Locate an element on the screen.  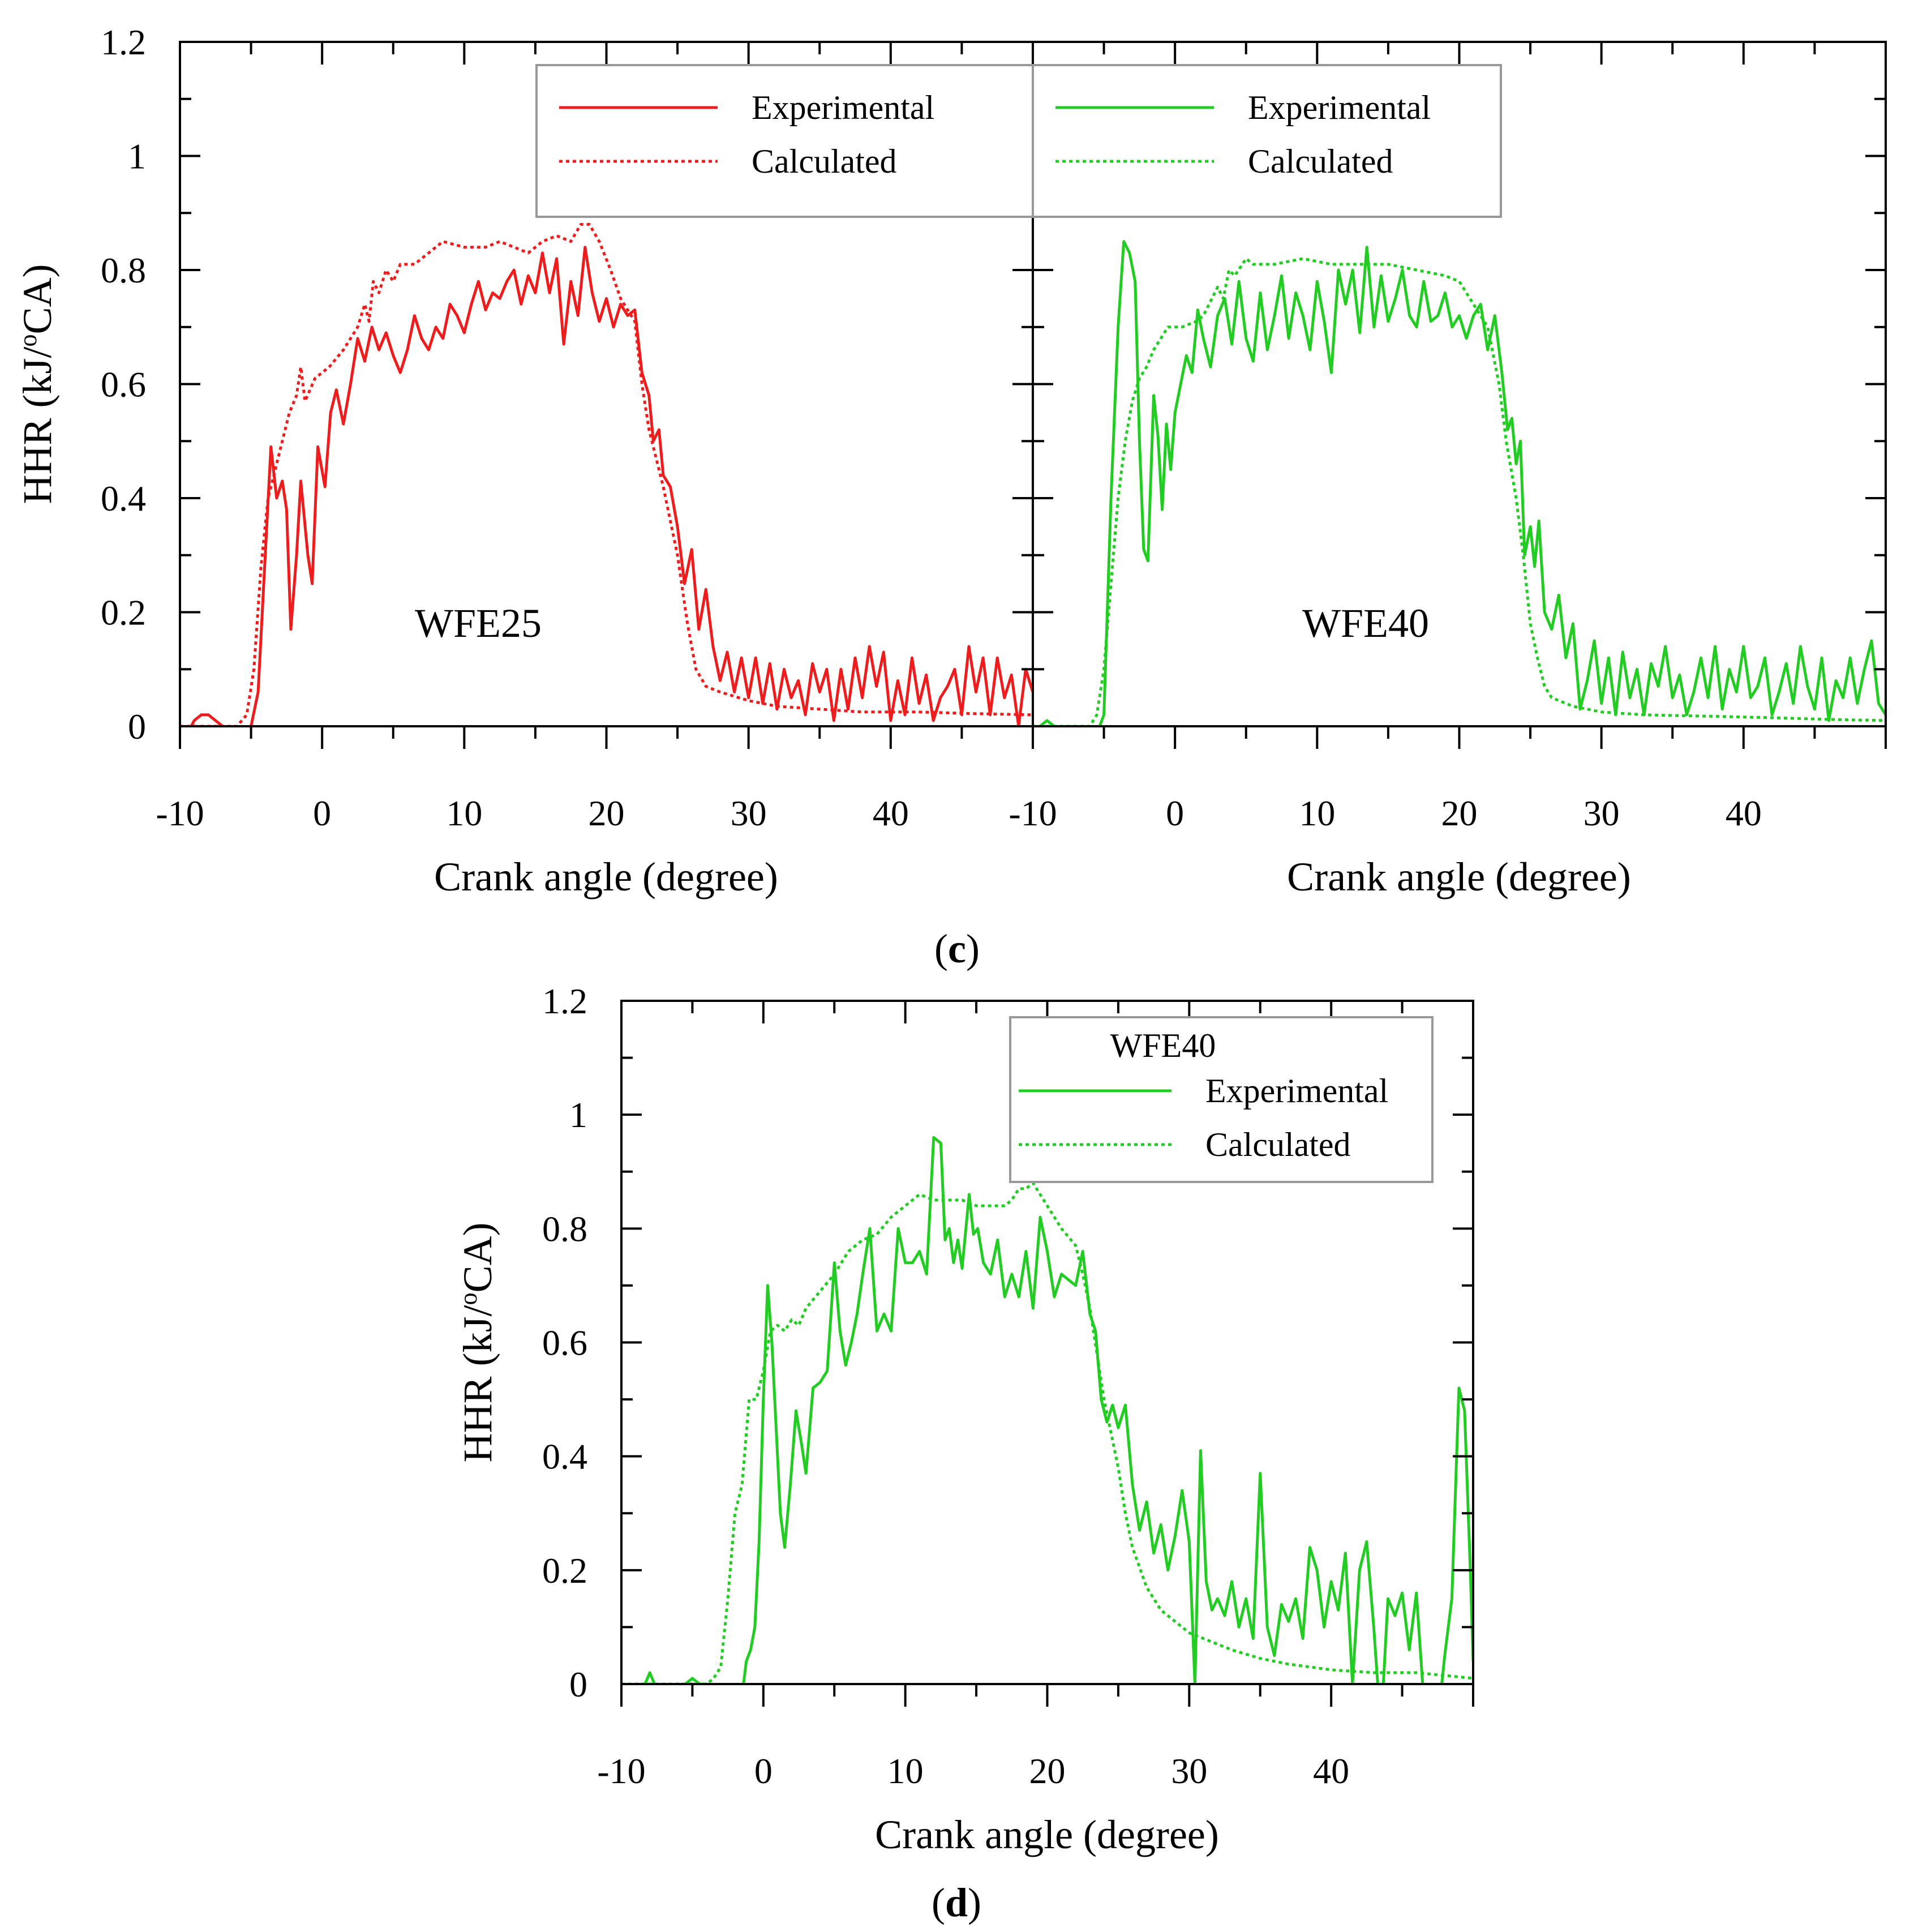
series-line-calculated-c-left is located at coordinates (606, 474).